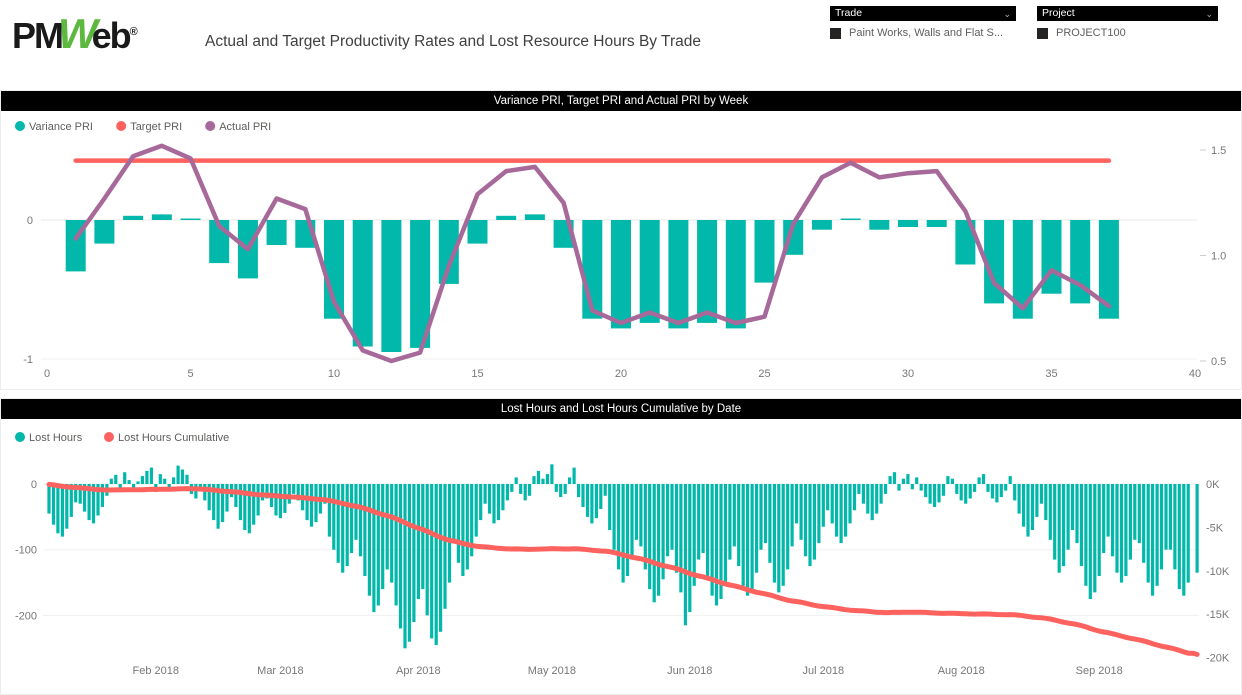 Image resolution: width=1242 pixels, height=695 pixels. I want to click on svg-text: Jul 2018, so click(824, 671).